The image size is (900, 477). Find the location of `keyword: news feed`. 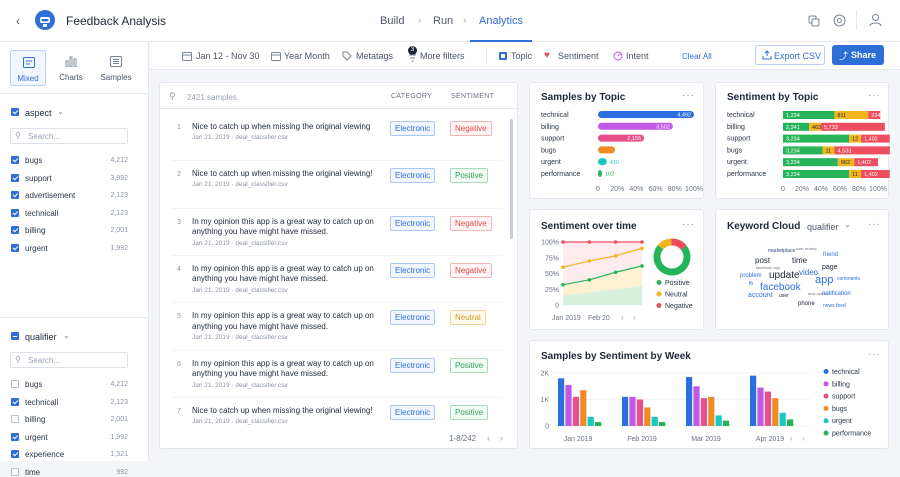

keyword: news feed is located at coordinates (834, 306).